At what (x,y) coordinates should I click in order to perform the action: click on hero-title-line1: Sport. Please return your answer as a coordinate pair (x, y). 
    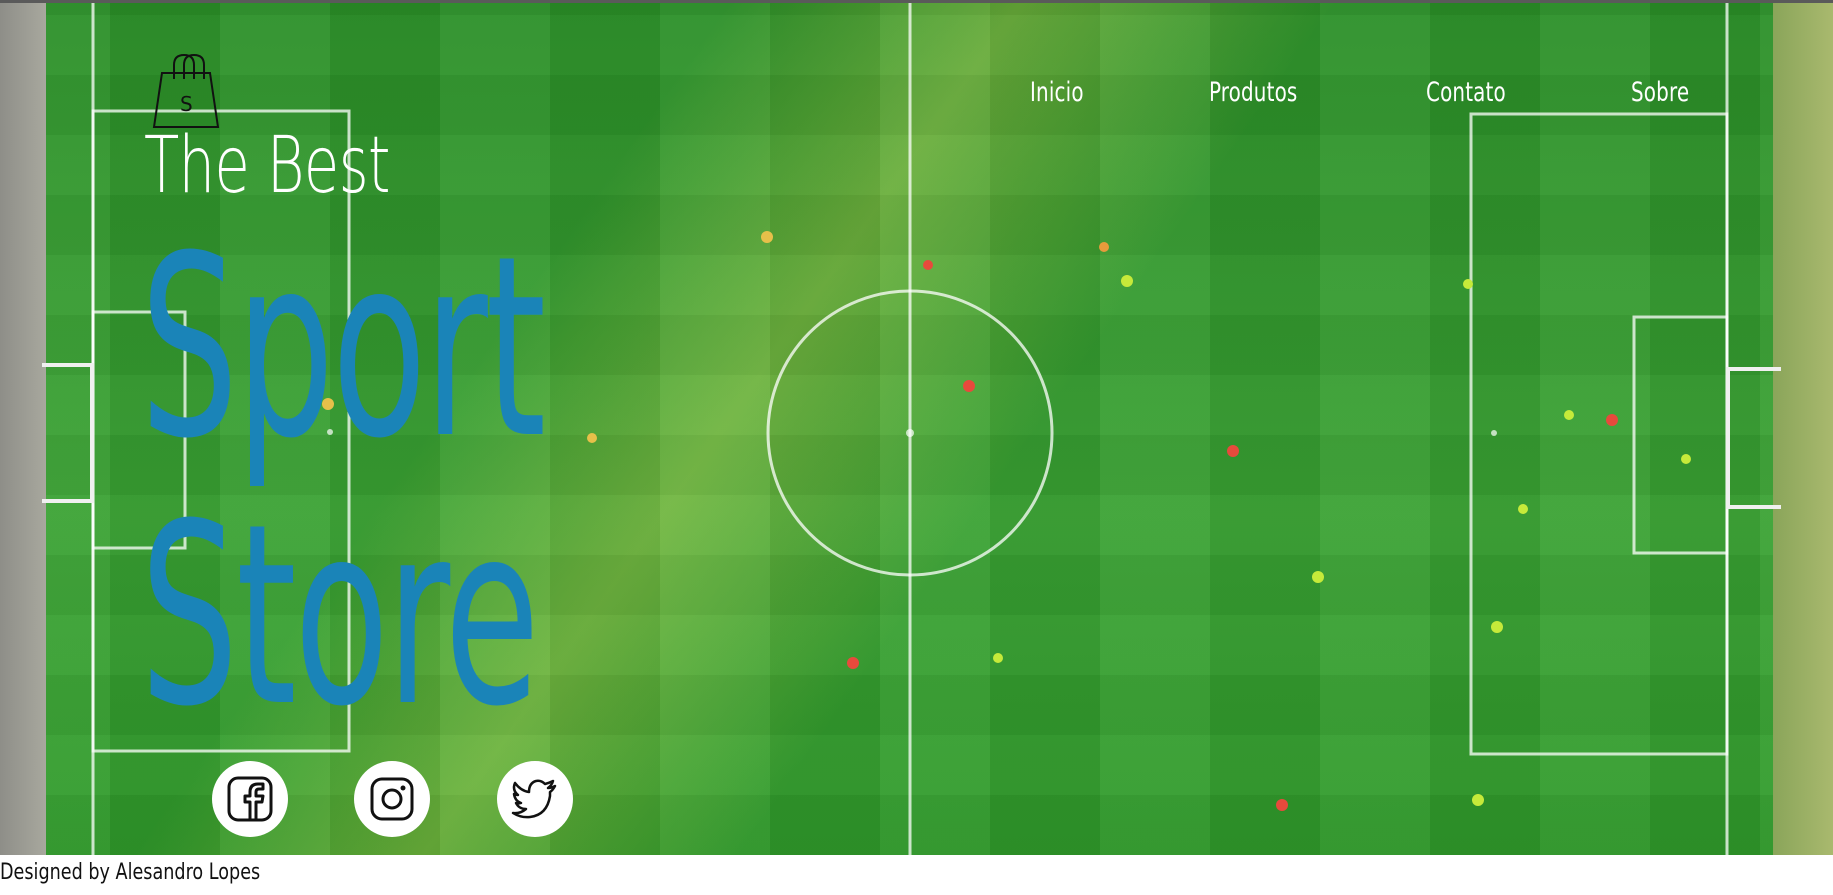
    Looking at the image, I should click on (342, 348).